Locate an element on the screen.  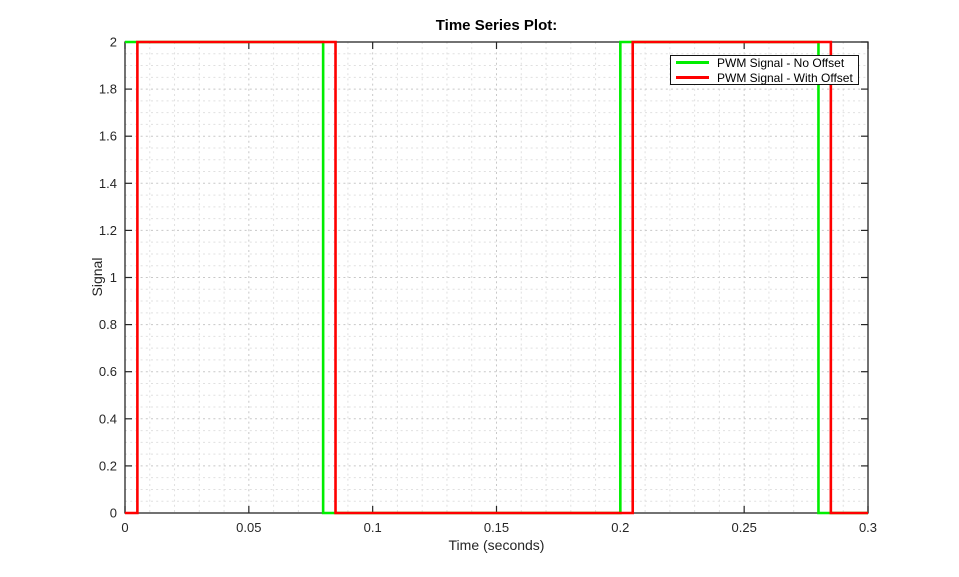
y-tick-label: 0.2 is located at coordinates (108, 465).